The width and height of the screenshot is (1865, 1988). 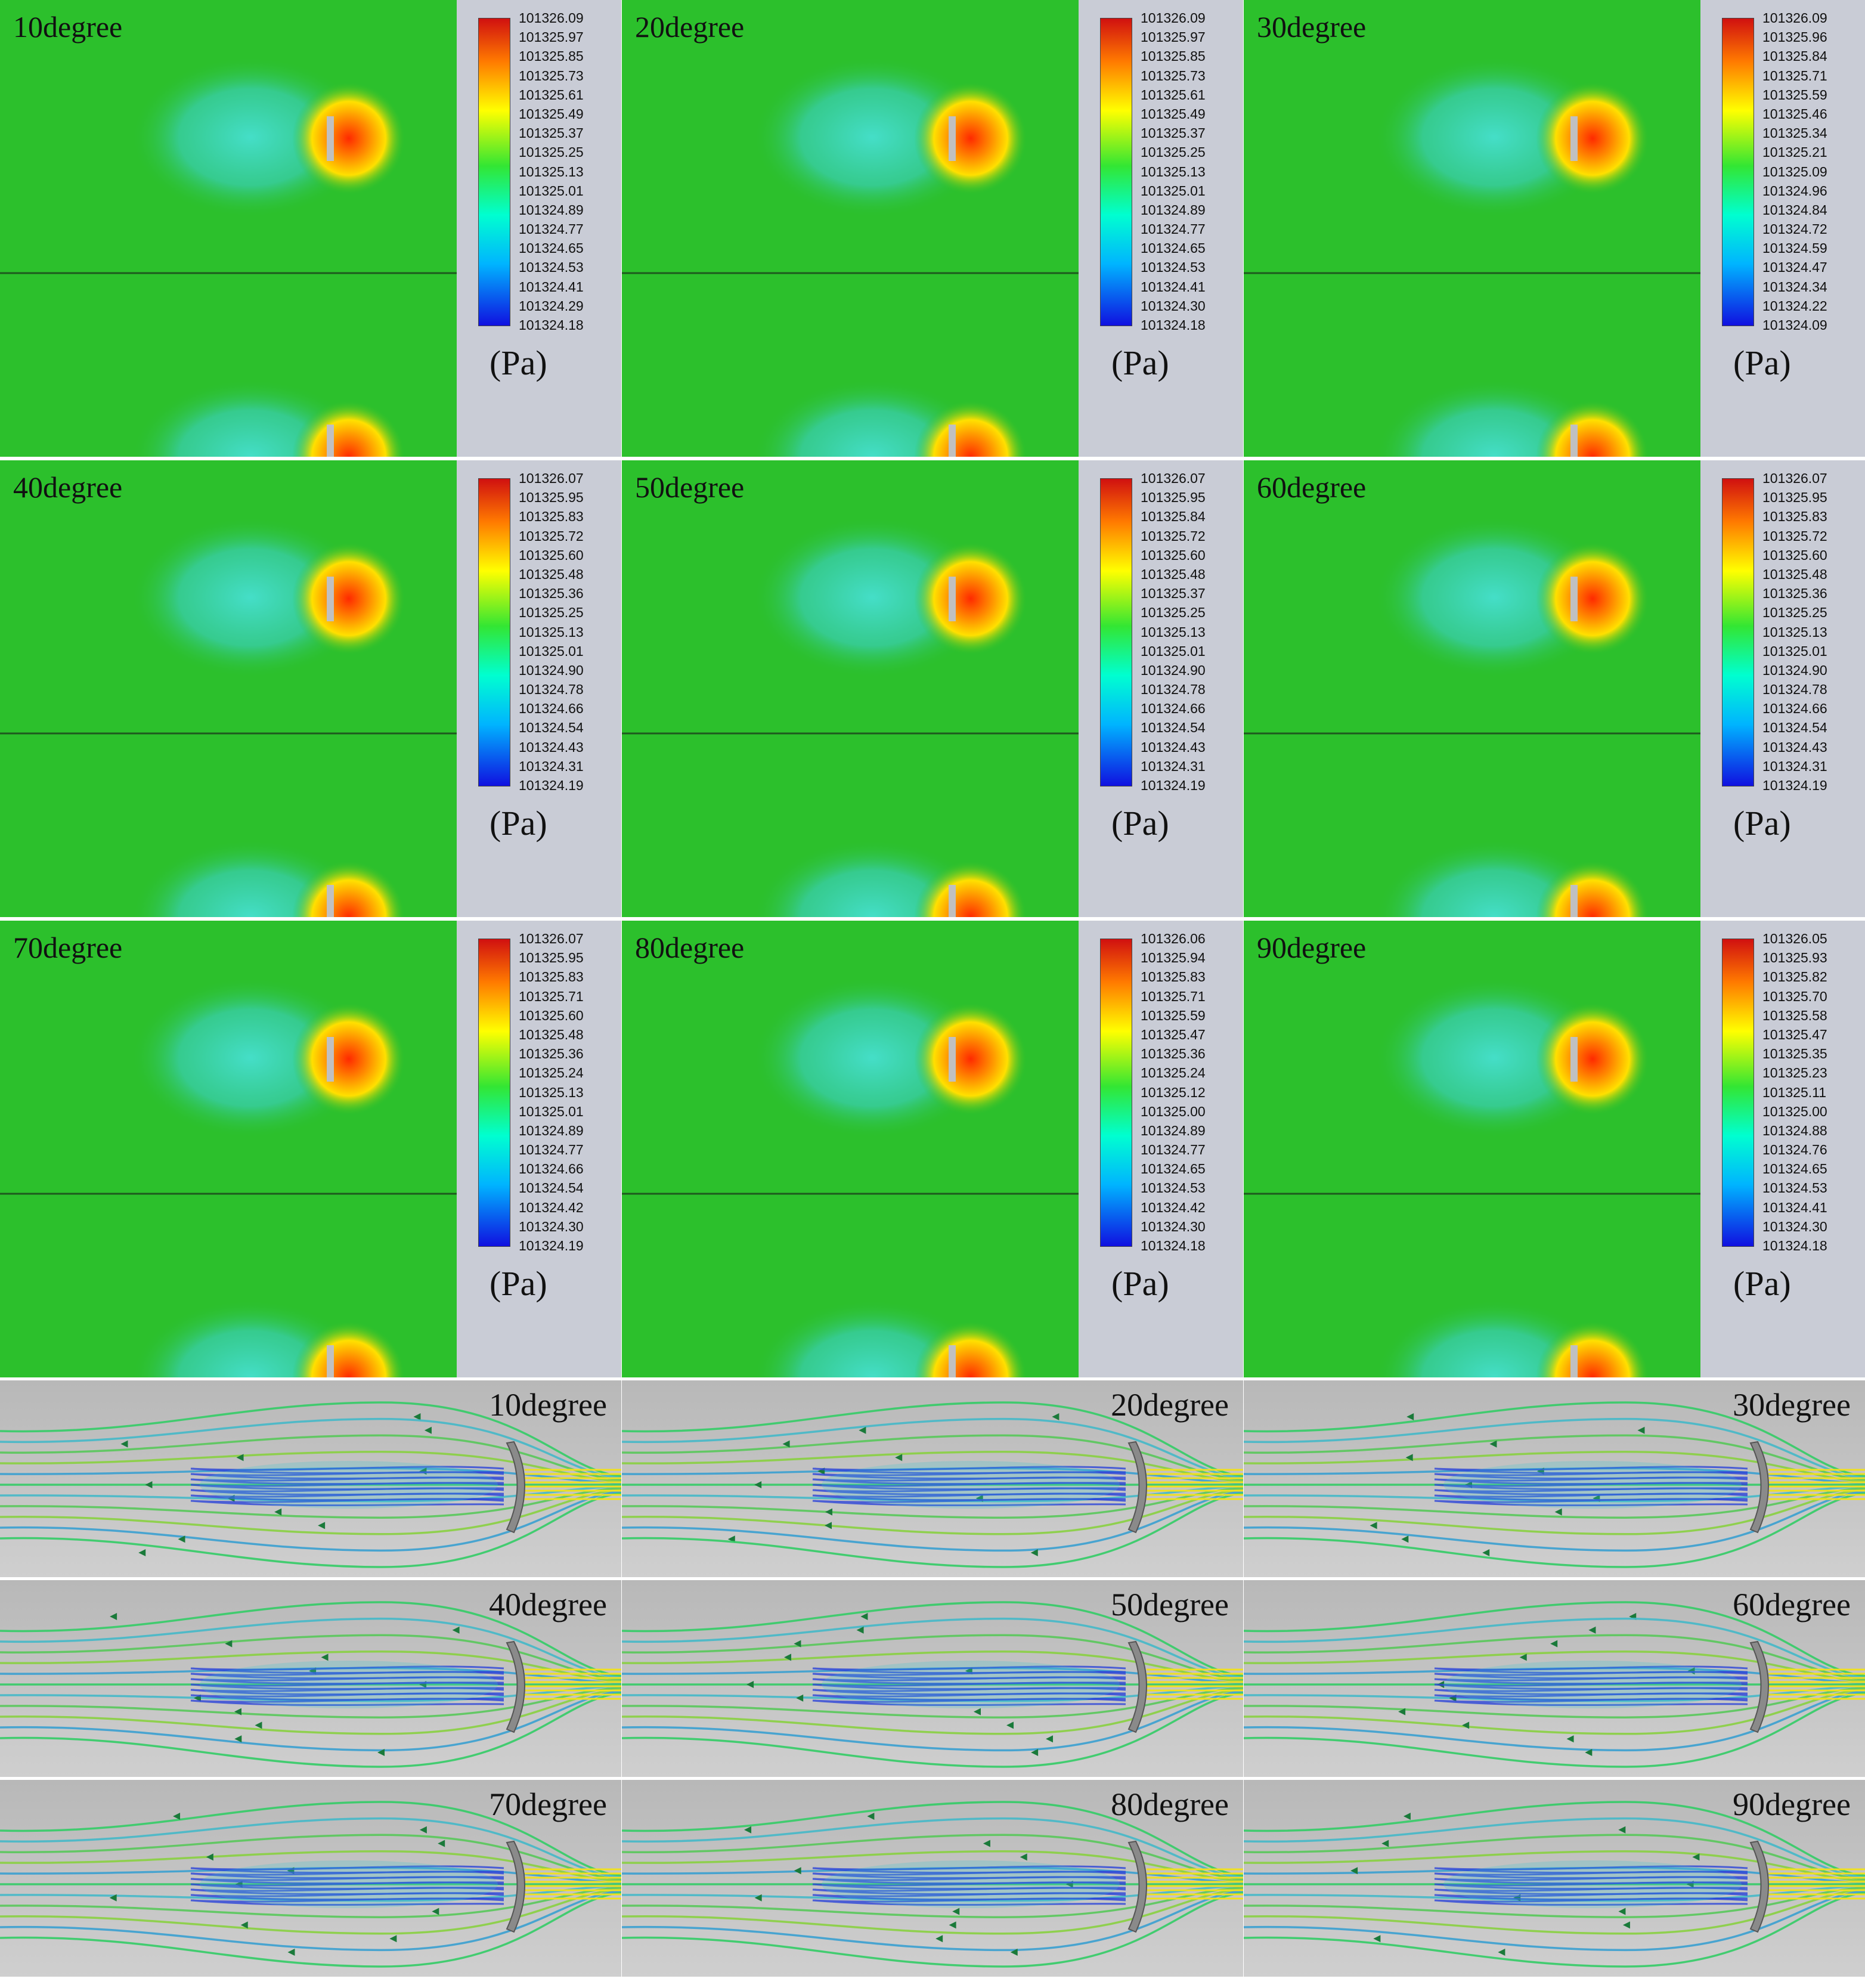 What do you see at coordinates (551, 114) in the screenshot?
I see `colorbar-tick-label: 101325.49` at bounding box center [551, 114].